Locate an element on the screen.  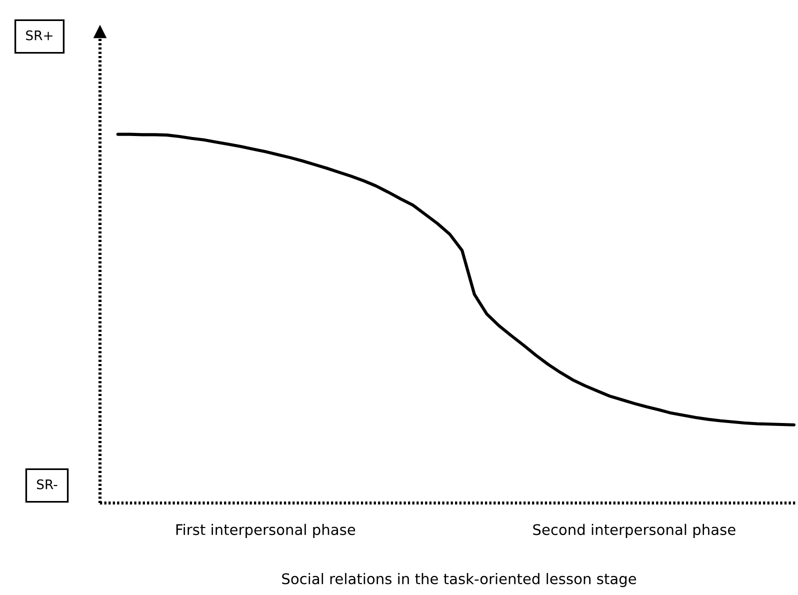
x-tick-label: First interpersonal phase is located at coordinates (266, 531).